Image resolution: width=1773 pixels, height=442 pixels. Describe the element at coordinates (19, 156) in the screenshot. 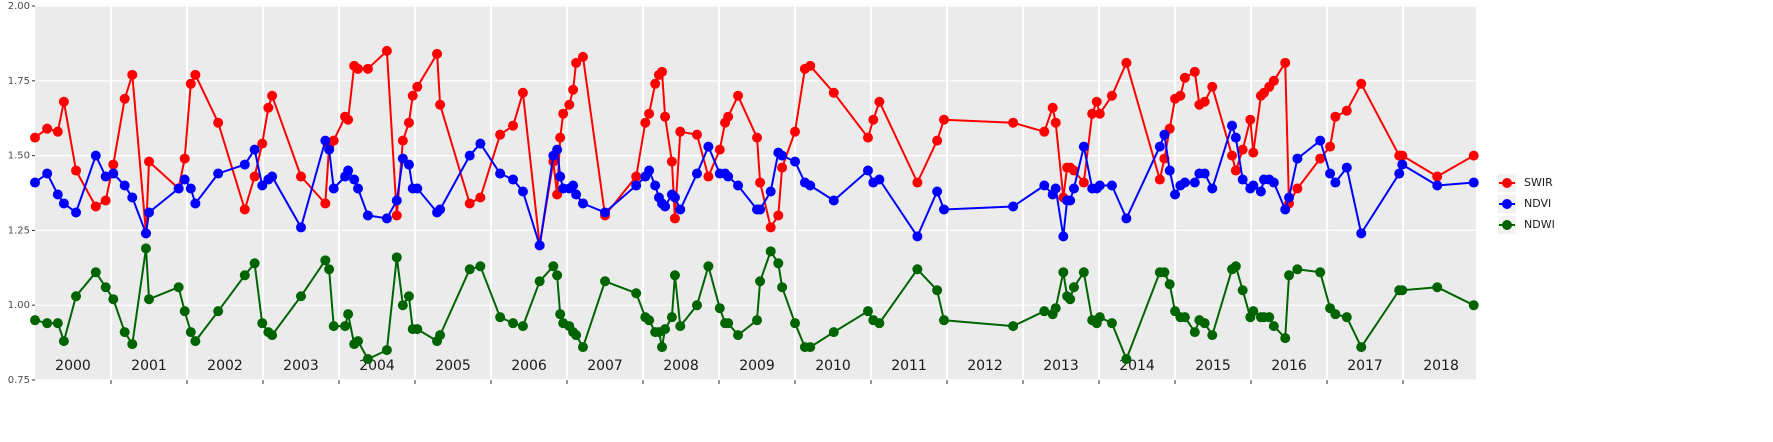

I see `y-tick-label: 1.50` at that location.